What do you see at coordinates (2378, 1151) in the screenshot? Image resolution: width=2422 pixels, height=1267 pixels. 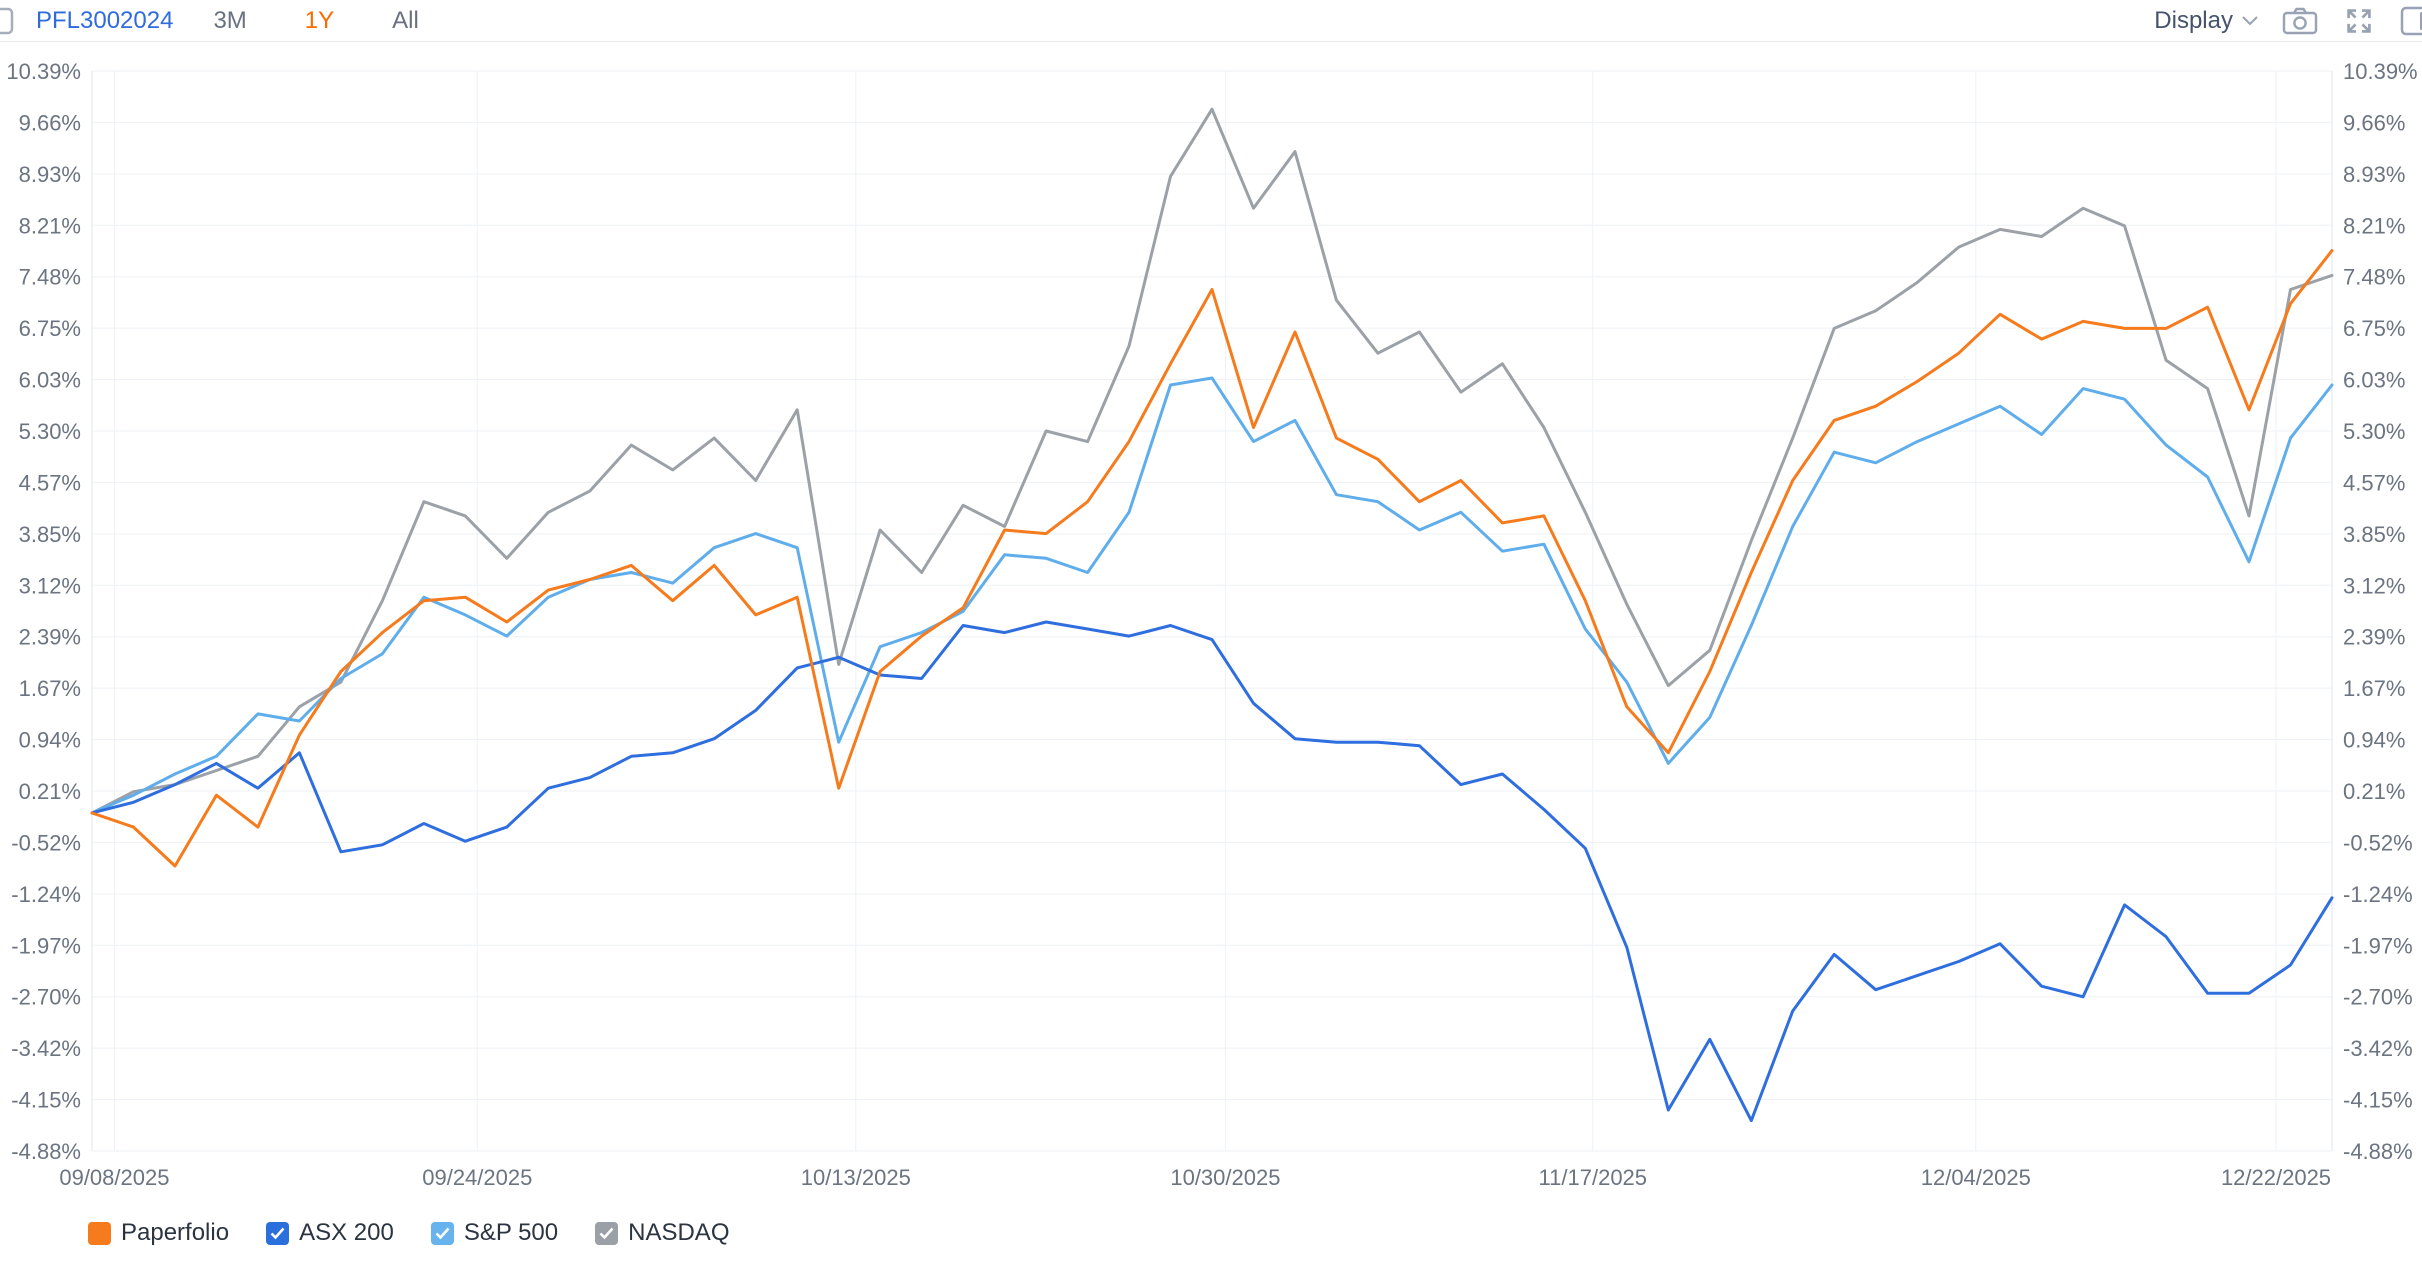 I see `y-axis-label-right: -4.88%` at bounding box center [2378, 1151].